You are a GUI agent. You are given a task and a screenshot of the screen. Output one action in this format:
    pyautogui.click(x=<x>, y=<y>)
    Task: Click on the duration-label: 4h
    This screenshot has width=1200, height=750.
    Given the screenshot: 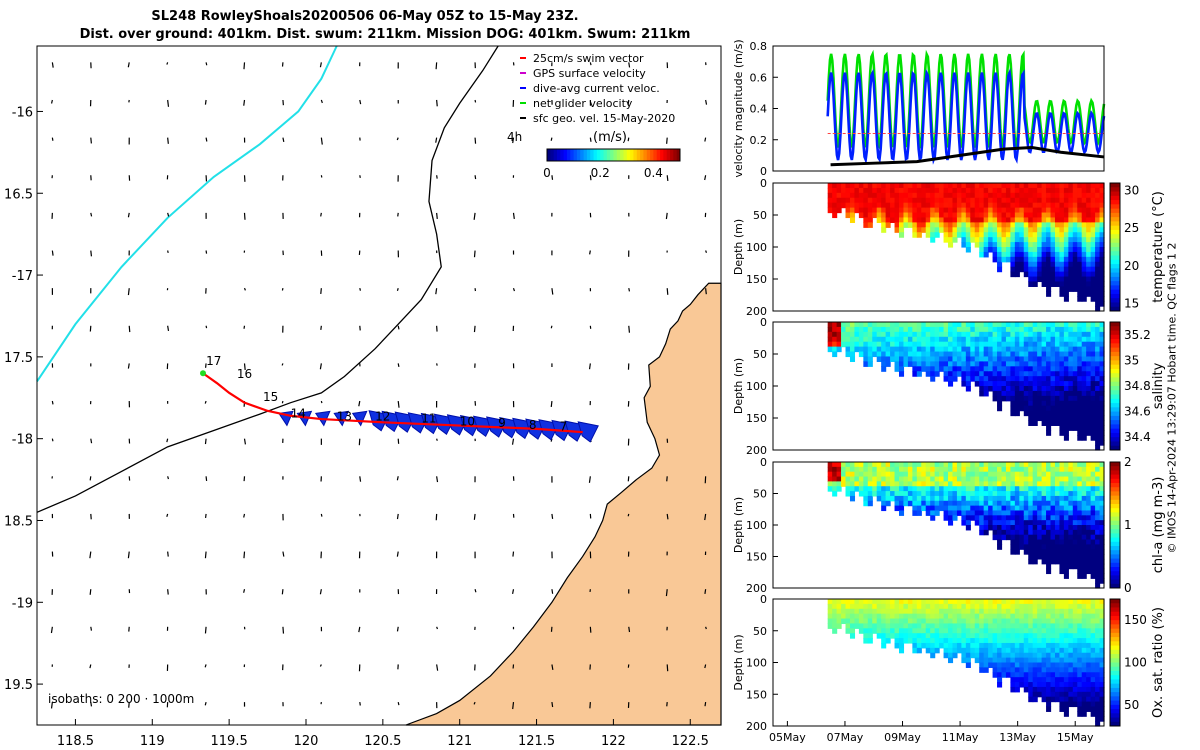 What is the action you would take?
    pyautogui.click(x=514, y=137)
    